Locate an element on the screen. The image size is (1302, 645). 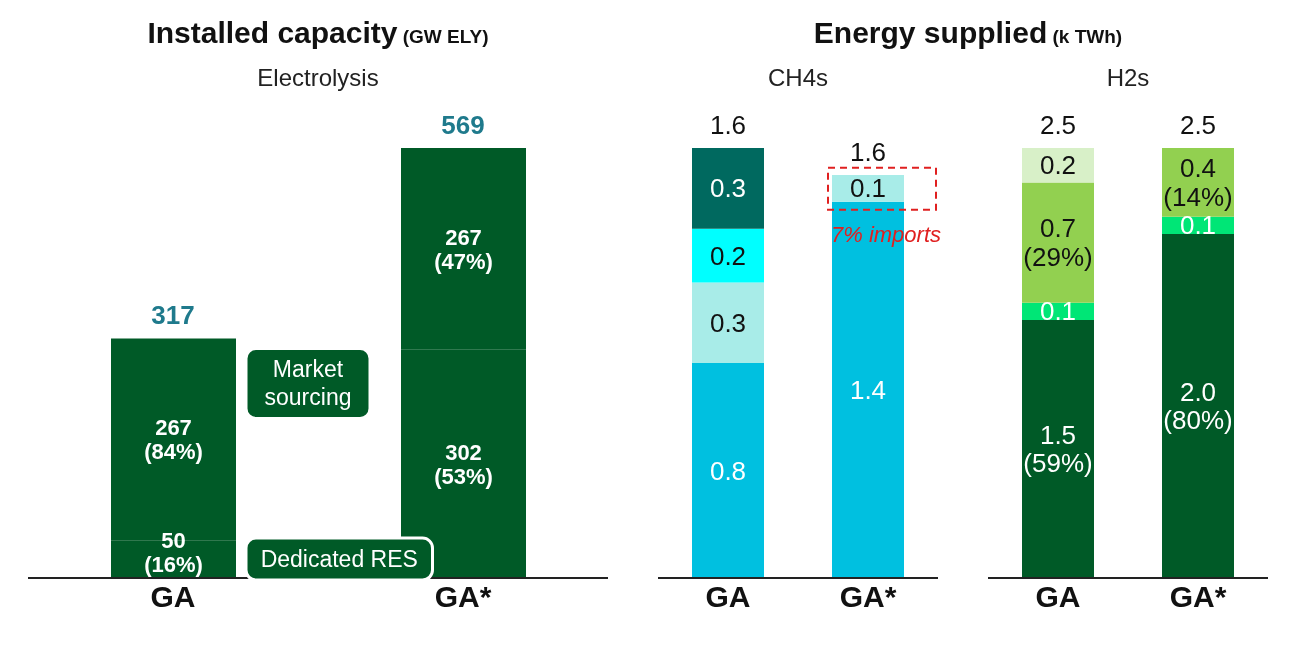
chart-subtitle: H2s is located at coordinates (1128, 78).